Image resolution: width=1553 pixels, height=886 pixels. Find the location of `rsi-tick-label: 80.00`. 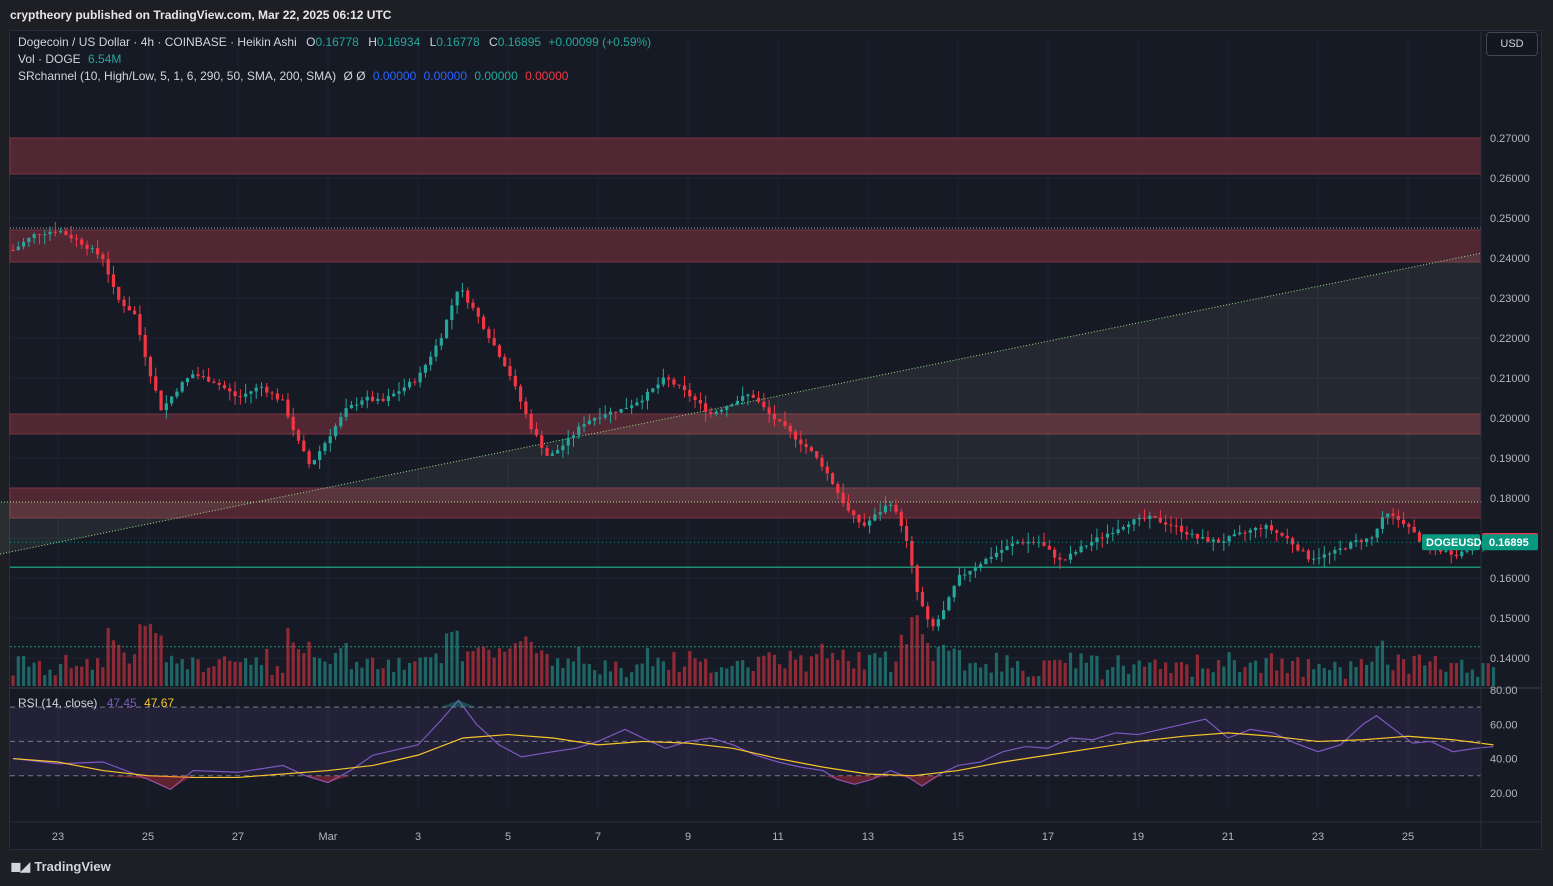

rsi-tick-label: 80.00 is located at coordinates (1504, 691).